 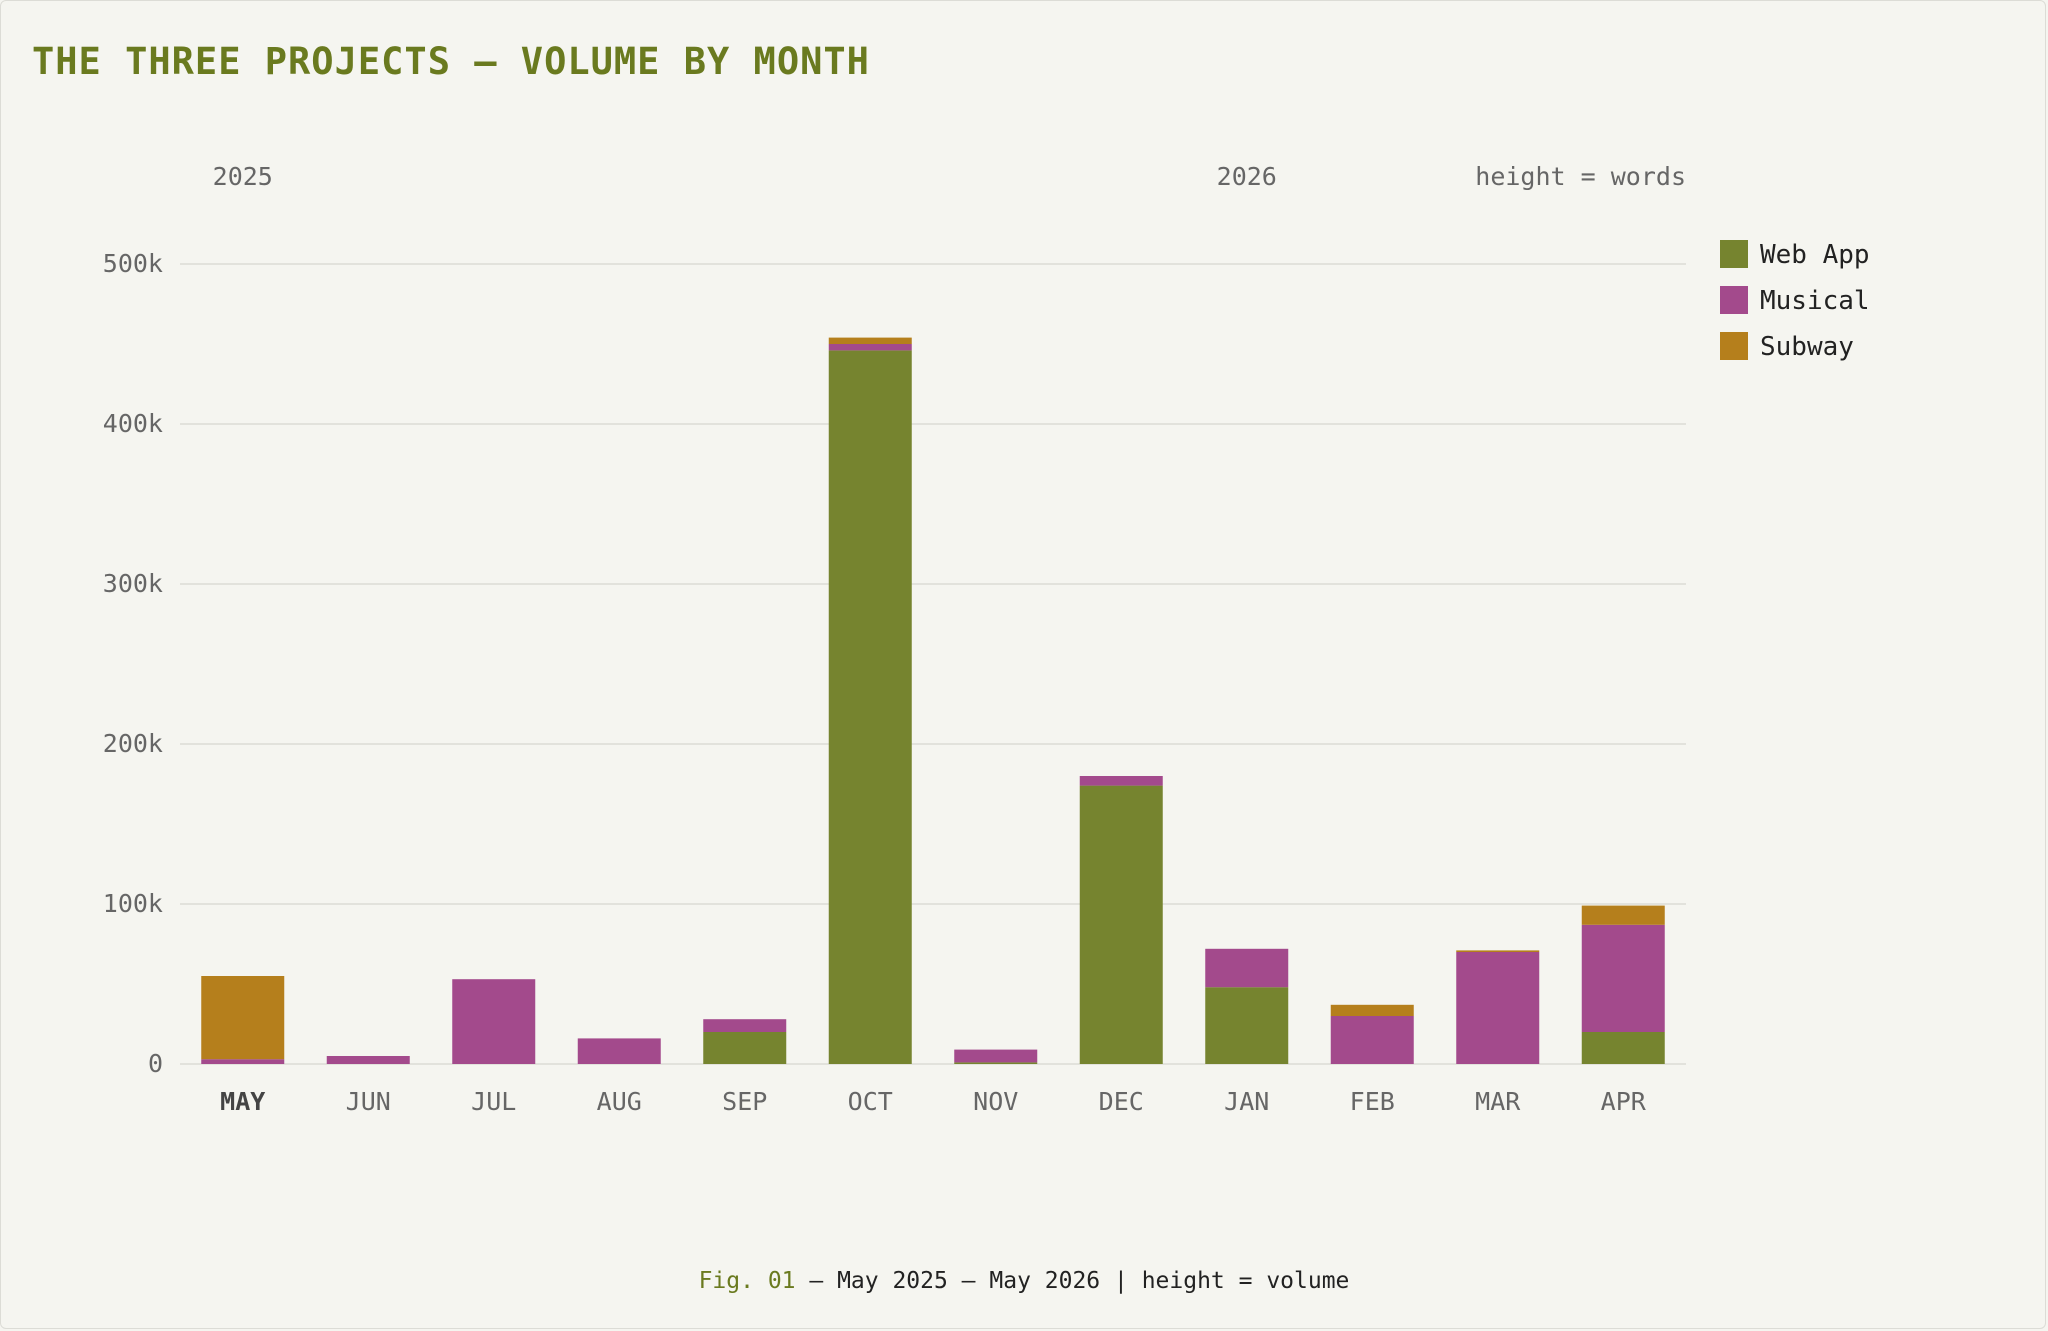 What do you see at coordinates (1372, 1101) in the screenshot?
I see `x-tick-label: FEB` at bounding box center [1372, 1101].